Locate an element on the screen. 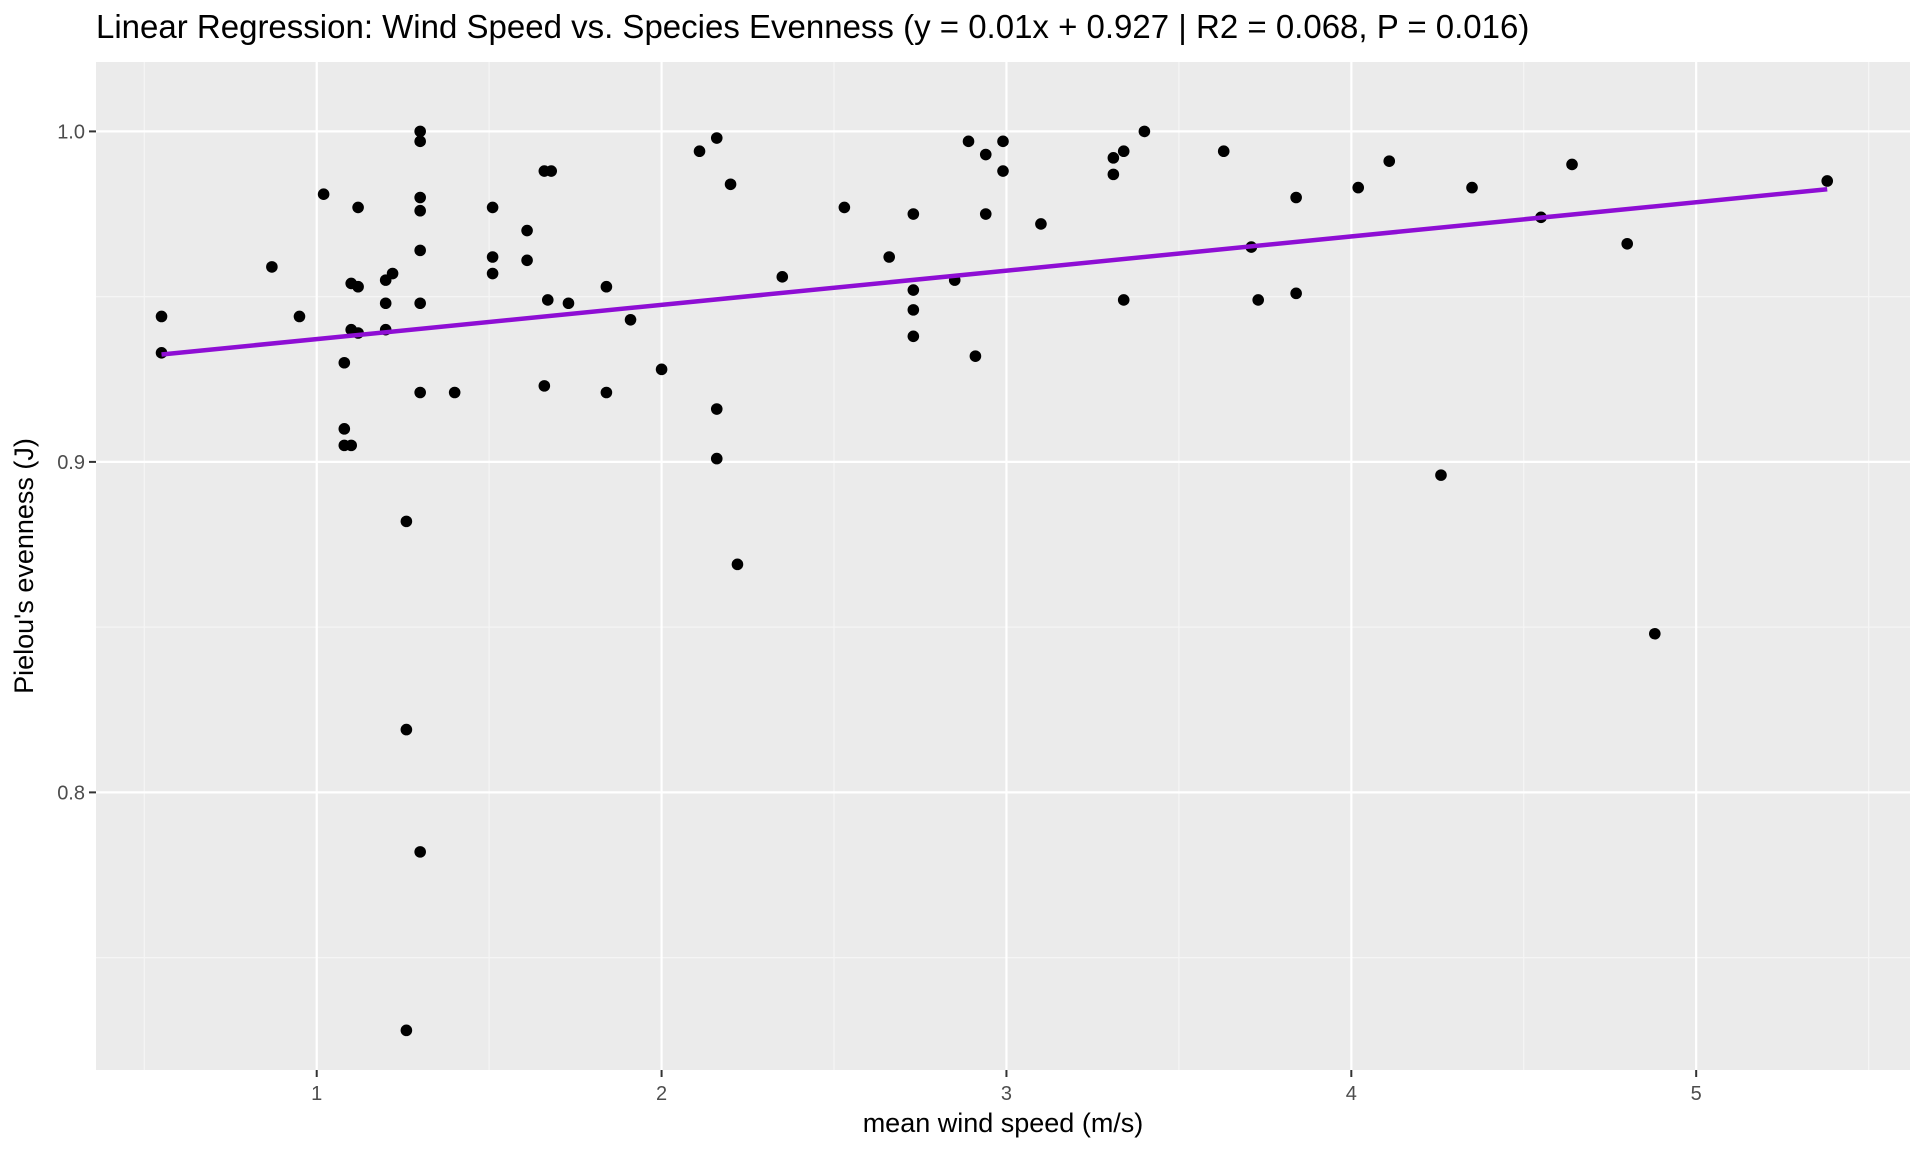  y-tick-label: 0.9 is located at coordinates (71, 463).